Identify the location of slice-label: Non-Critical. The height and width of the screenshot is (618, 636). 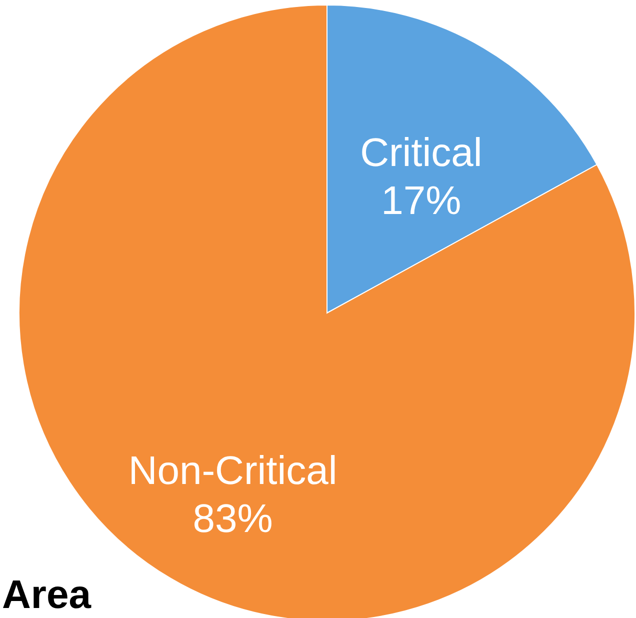
(233, 471).